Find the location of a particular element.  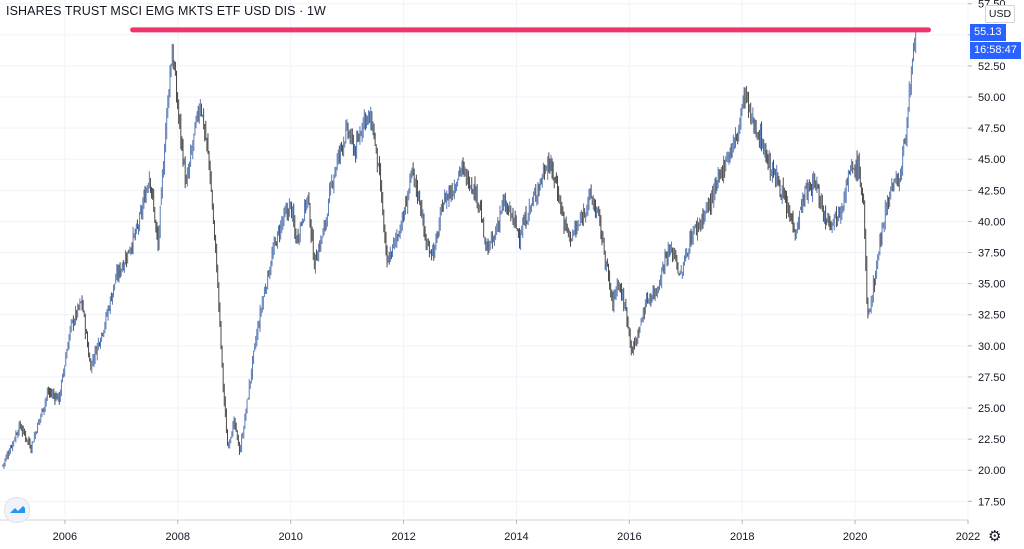

time-tick-label: 2014 is located at coordinates (516, 537).